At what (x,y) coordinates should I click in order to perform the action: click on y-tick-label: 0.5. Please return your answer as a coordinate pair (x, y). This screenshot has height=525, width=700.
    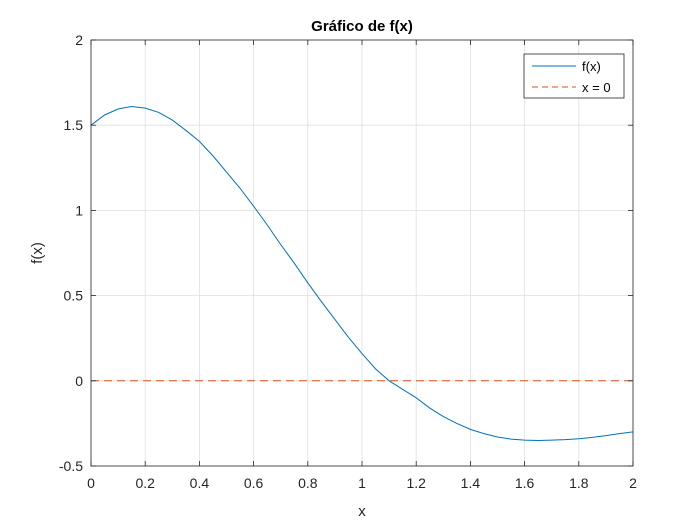
    Looking at the image, I should click on (74, 296).